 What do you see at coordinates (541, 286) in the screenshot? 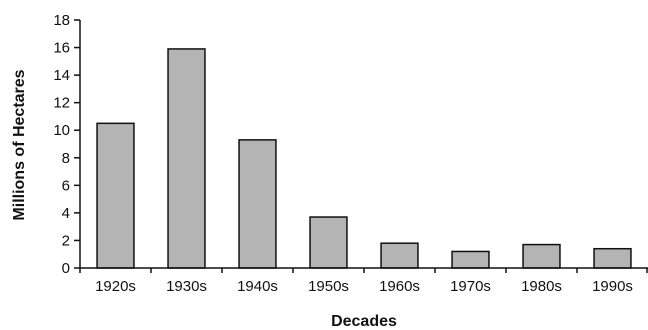
I see `x-tick-label: 1980s` at bounding box center [541, 286].